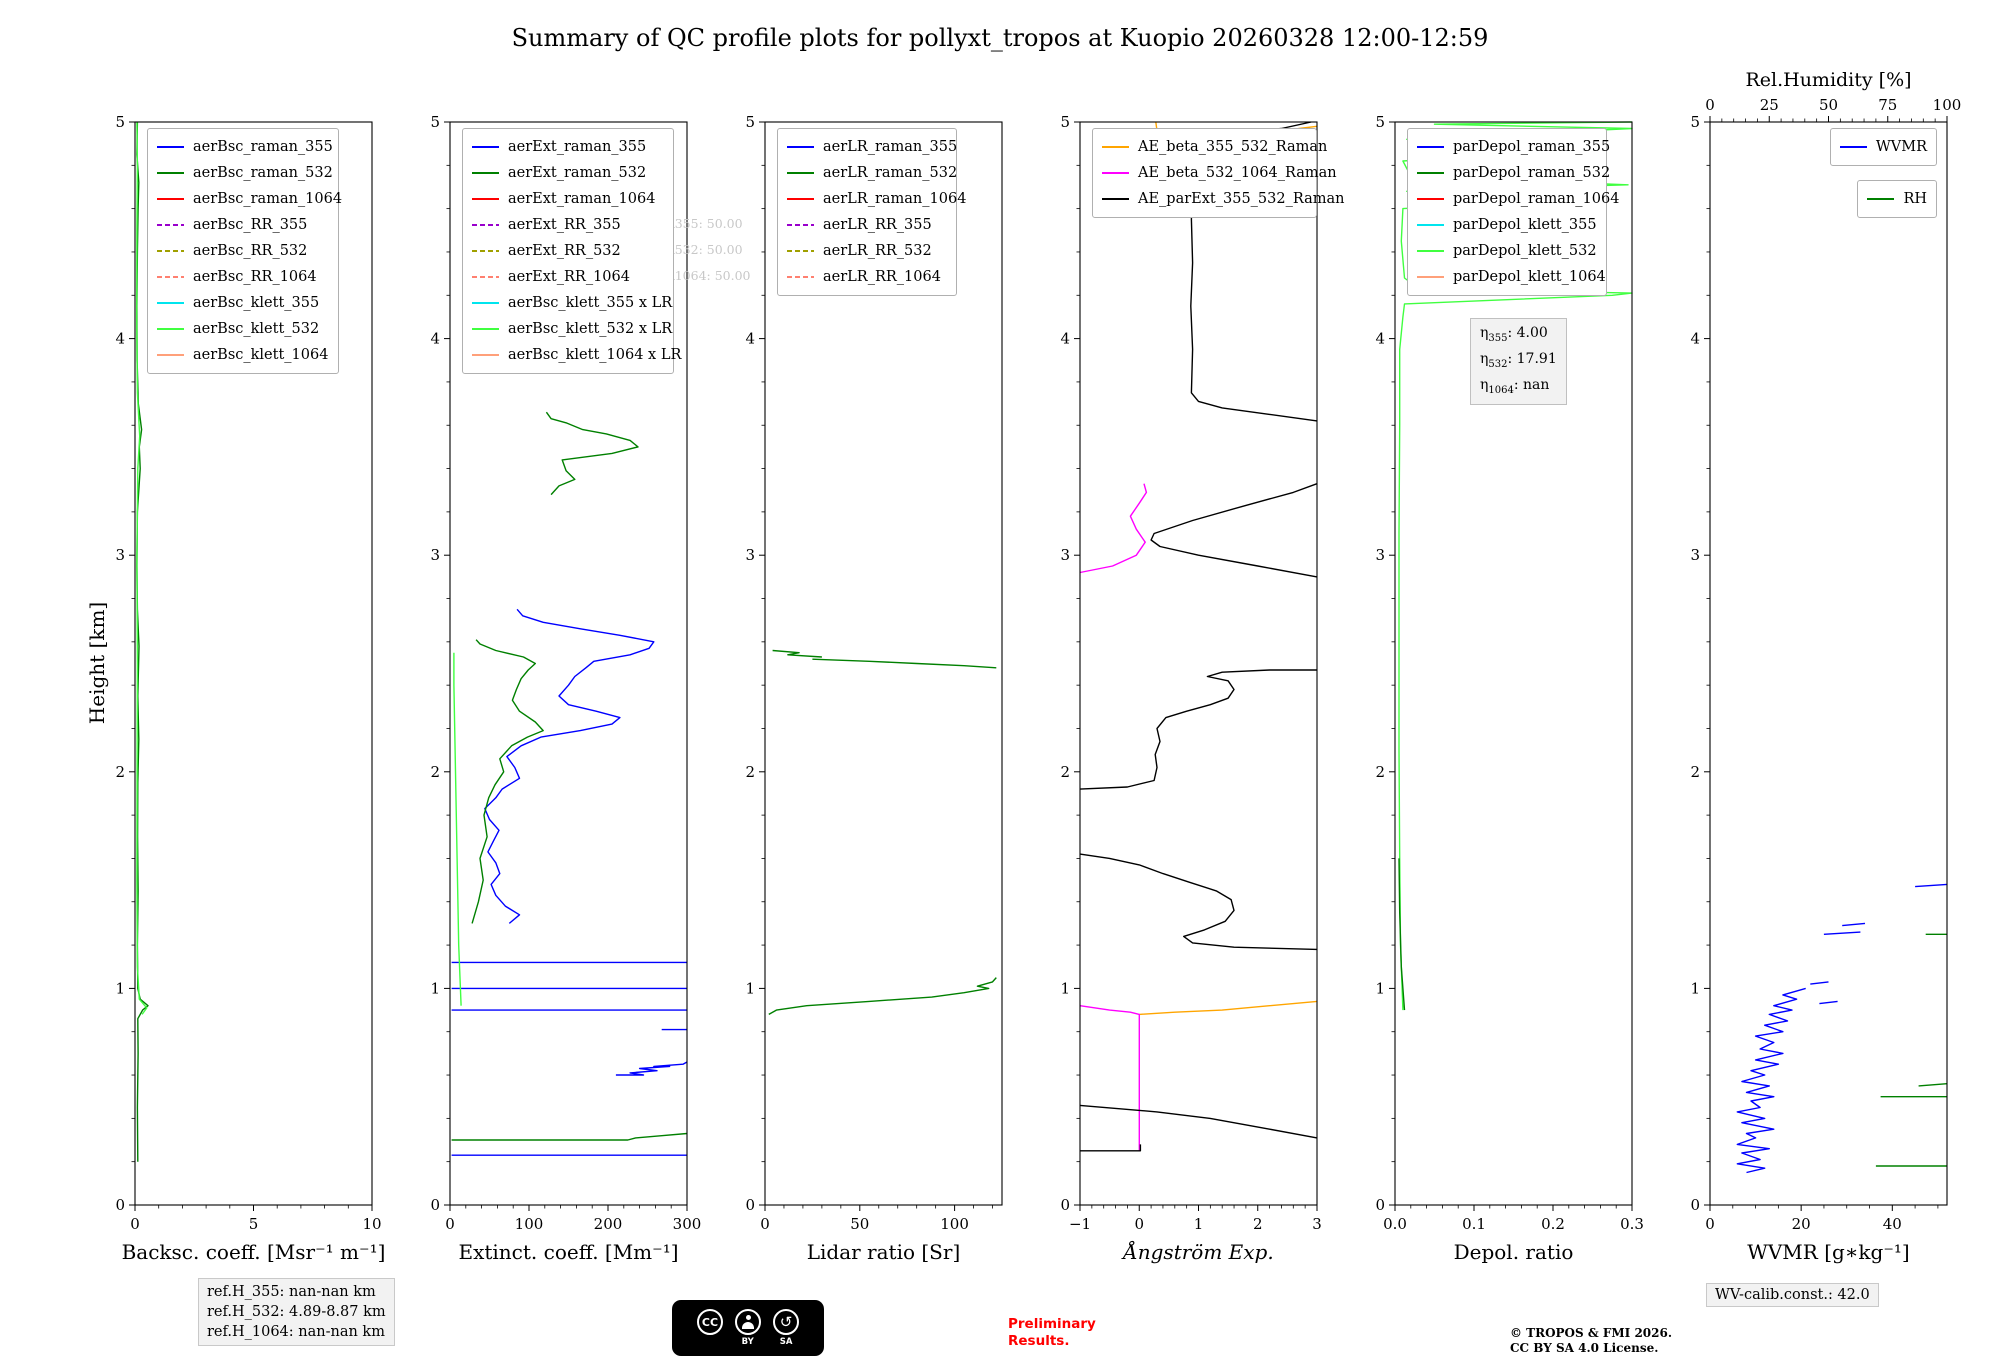  I want to click on legend-label: aerExt_raman_532, so click(577, 173).